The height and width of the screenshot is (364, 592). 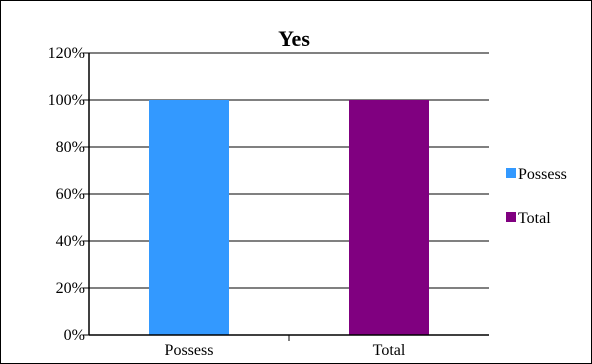 I want to click on y-tick-label: 120%, so click(x=66, y=53).